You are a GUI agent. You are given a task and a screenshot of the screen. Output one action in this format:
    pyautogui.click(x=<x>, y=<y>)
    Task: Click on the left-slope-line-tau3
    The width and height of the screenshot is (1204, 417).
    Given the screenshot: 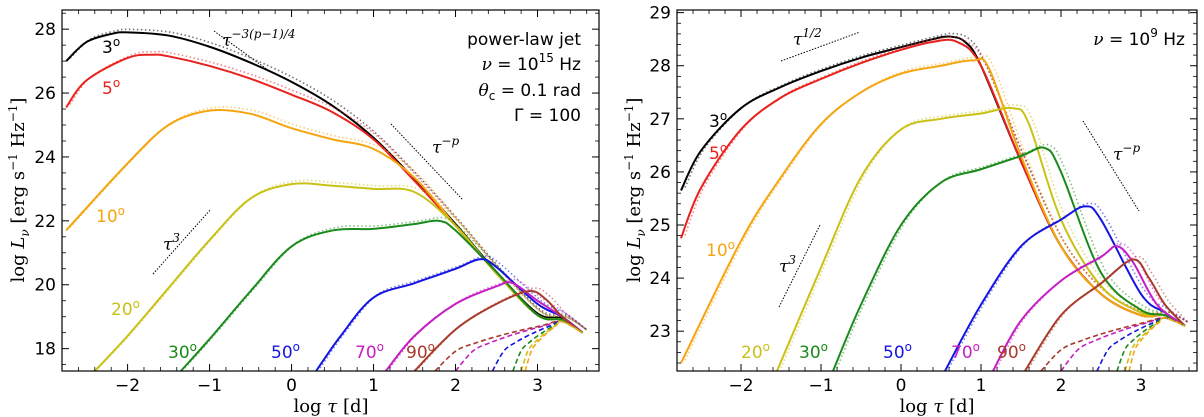 What is the action you would take?
    pyautogui.click(x=182, y=241)
    